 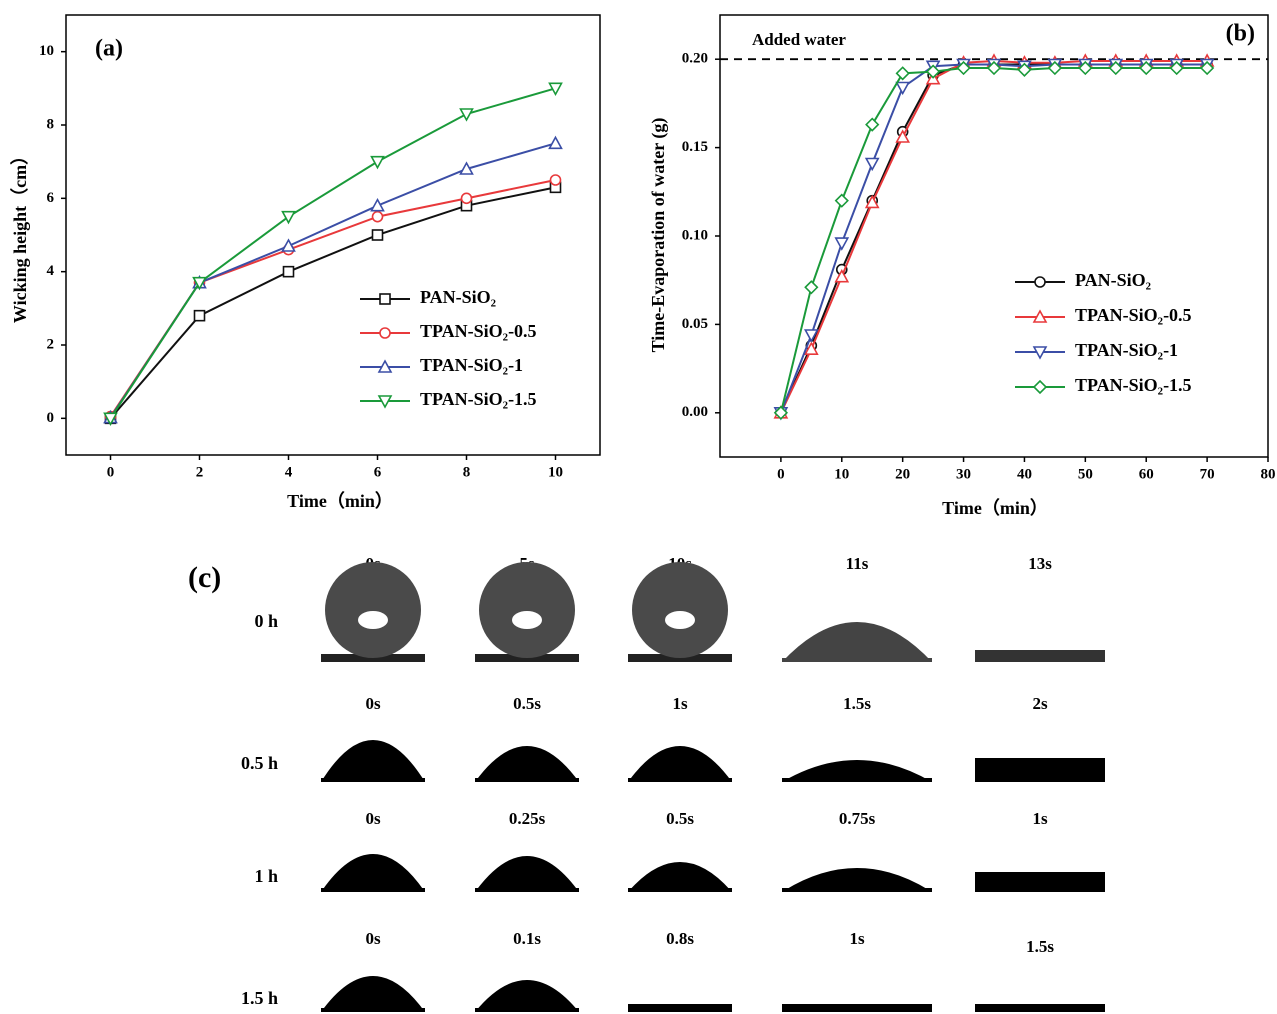 What do you see at coordinates (1040, 563) in the screenshot?
I see `time-label: 13s` at bounding box center [1040, 563].